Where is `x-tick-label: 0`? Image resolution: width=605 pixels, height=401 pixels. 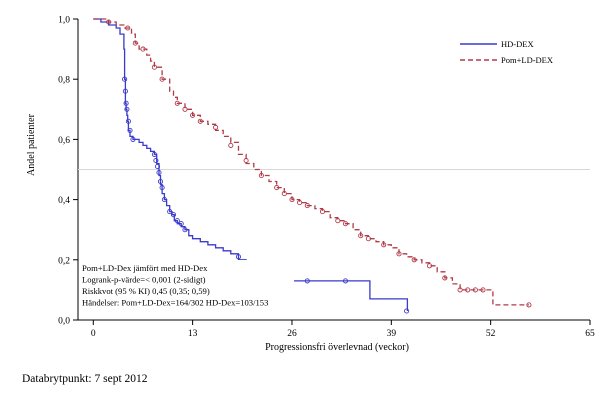
x-tick-label: 0 is located at coordinates (93, 334).